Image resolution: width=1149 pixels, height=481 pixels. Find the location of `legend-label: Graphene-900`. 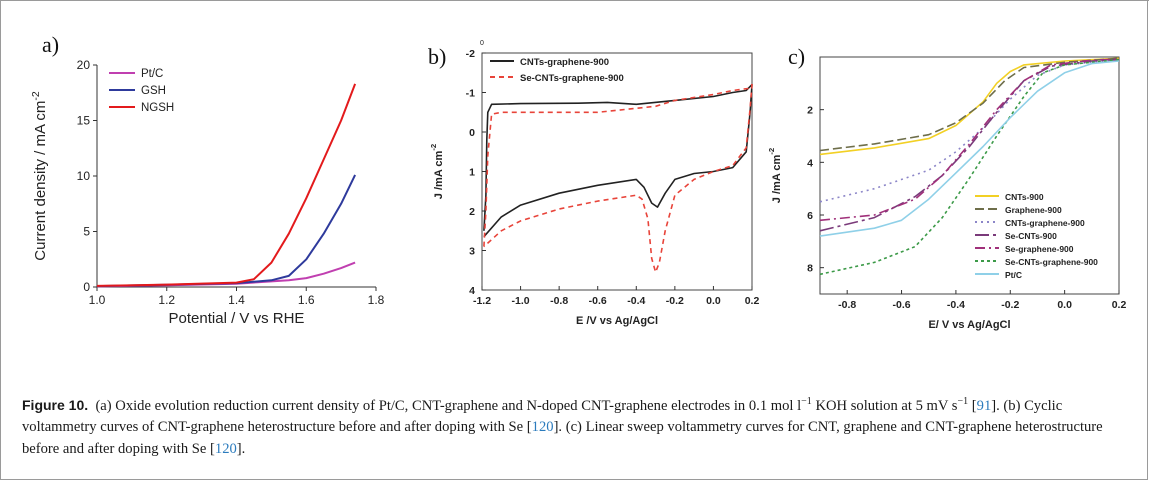

legend-label: Graphene-900 is located at coordinates (1033, 210).